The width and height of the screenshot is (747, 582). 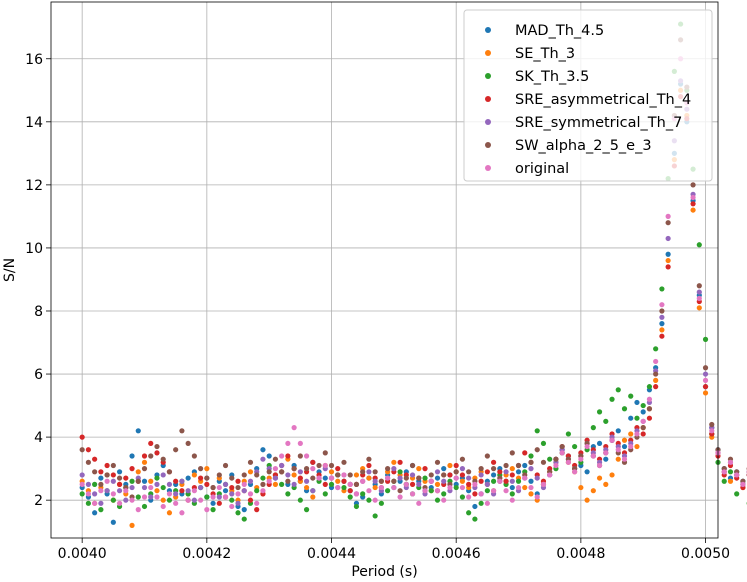 What do you see at coordinates (38, 501) in the screenshot?
I see `y-tick-label: 2` at bounding box center [38, 501].